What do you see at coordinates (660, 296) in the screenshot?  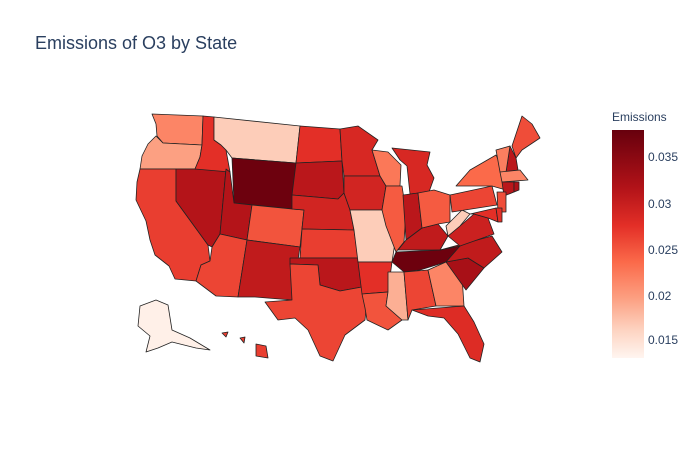 I see `colorbar-tick-label: 0.02` at bounding box center [660, 296].